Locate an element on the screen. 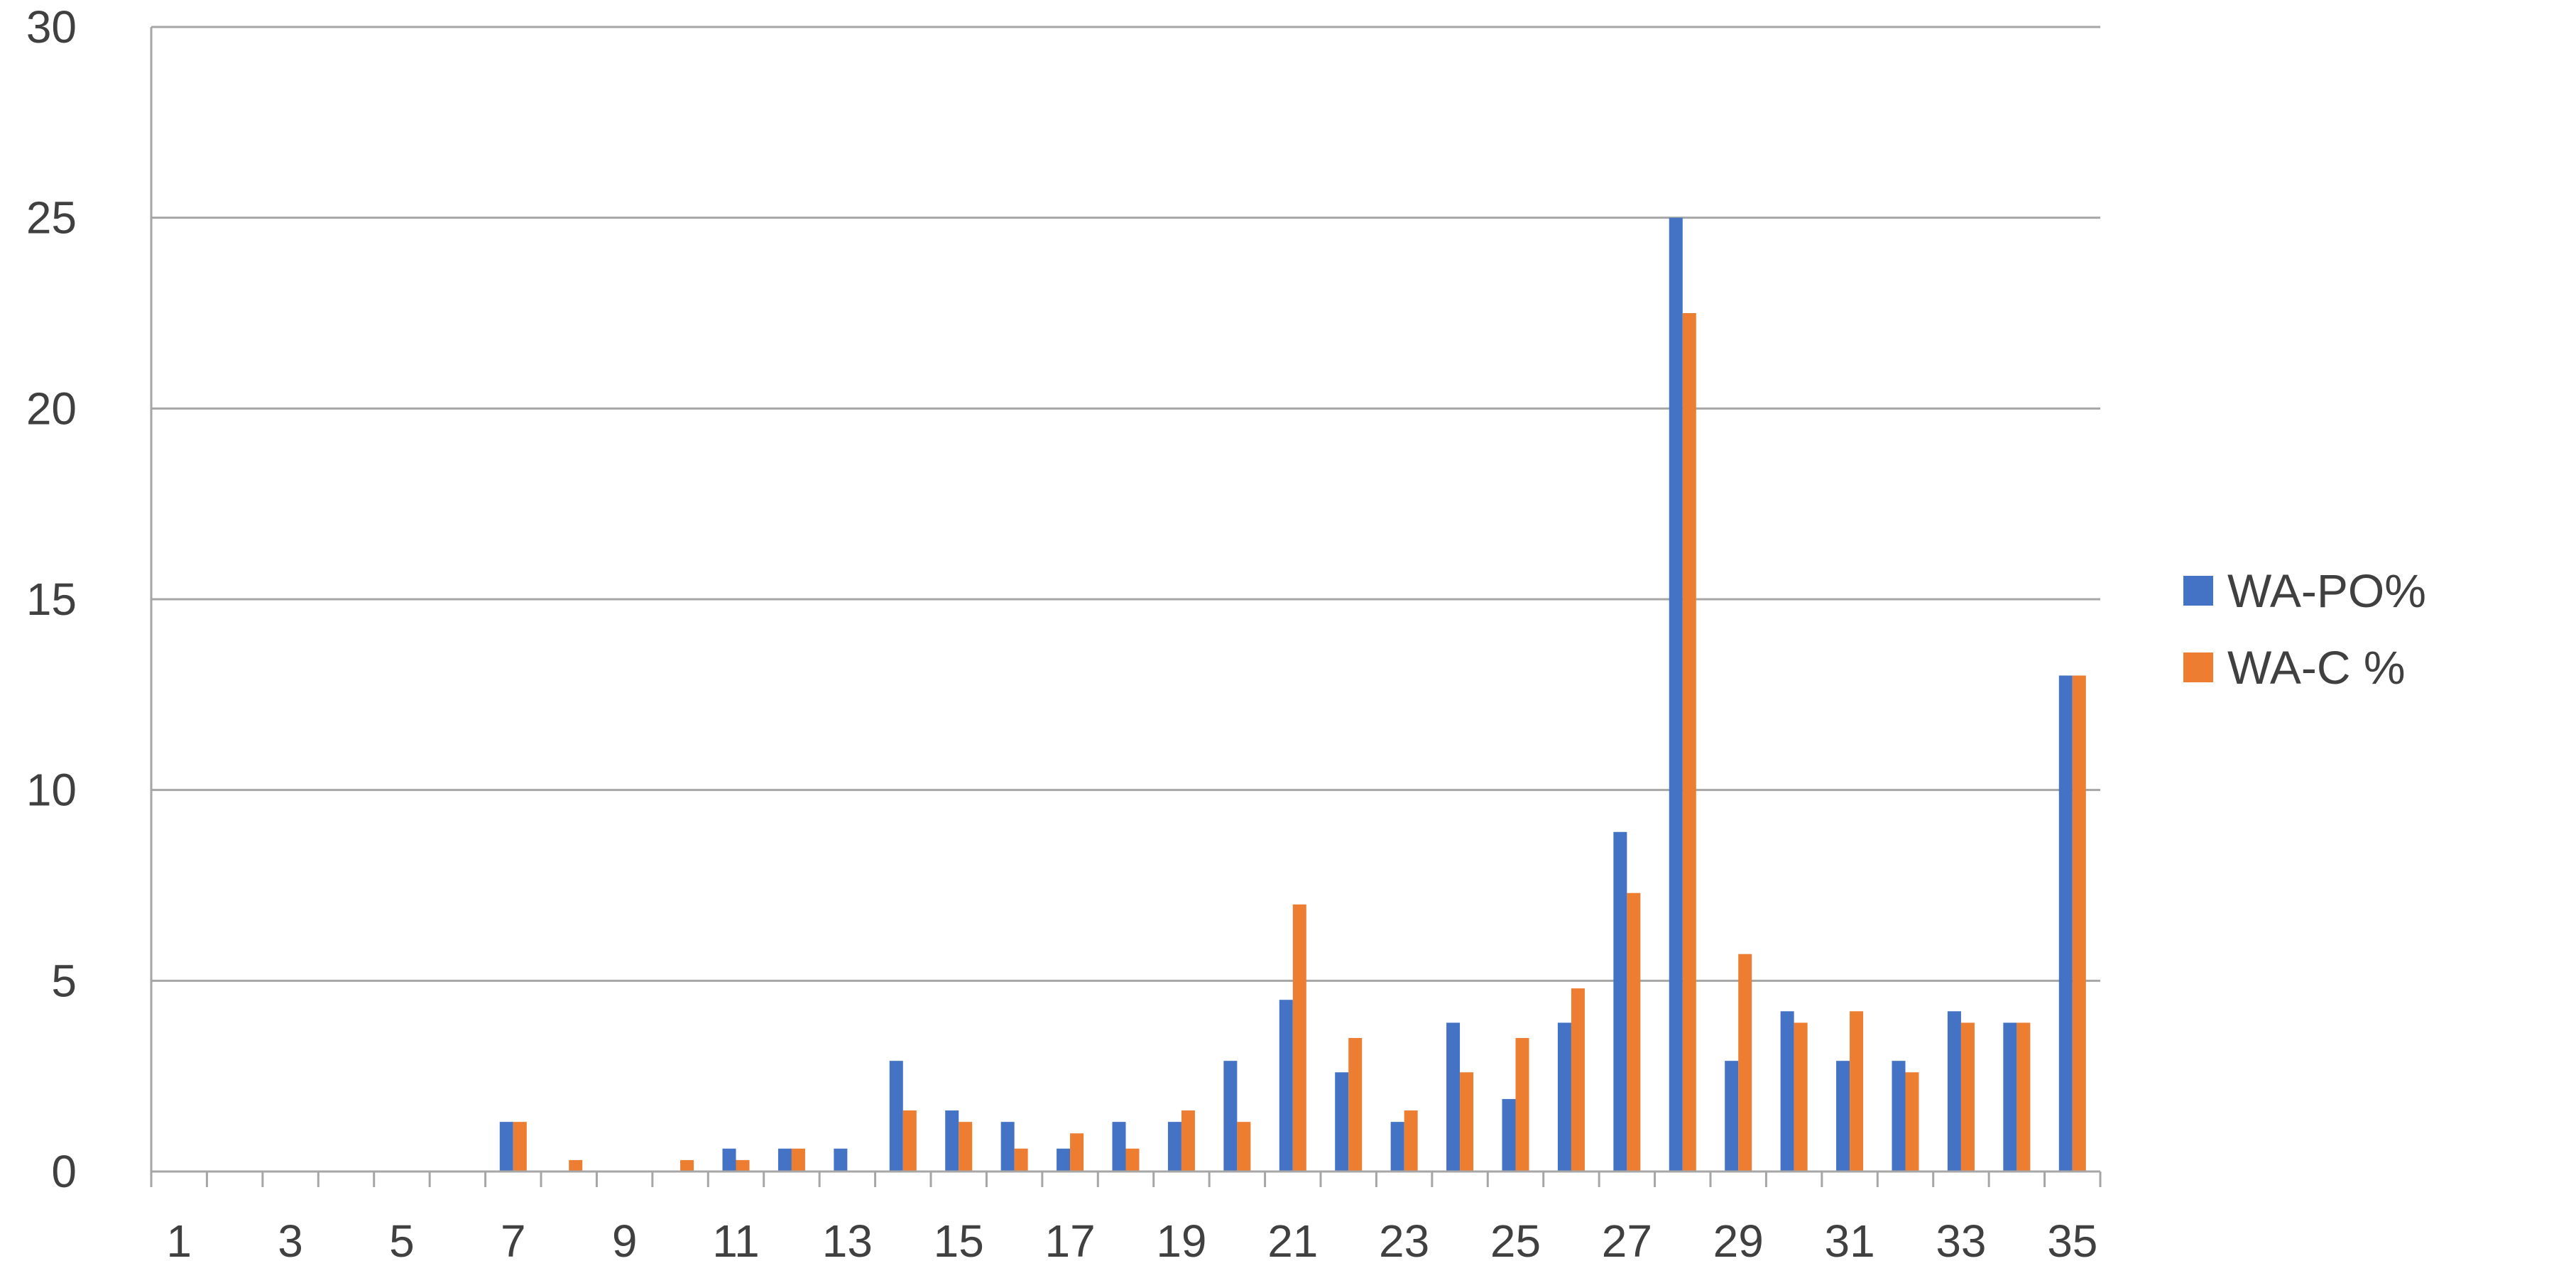 The height and width of the screenshot is (1278, 2576). x-tick-label: 15 is located at coordinates (959, 1241).